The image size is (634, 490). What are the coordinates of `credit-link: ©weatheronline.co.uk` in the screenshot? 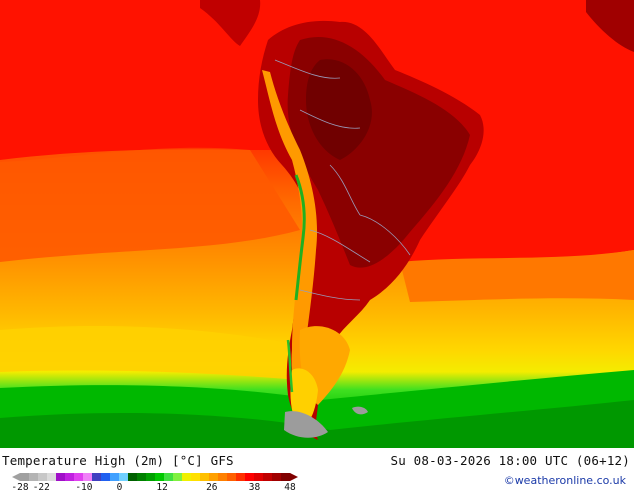 It's located at (564, 480).